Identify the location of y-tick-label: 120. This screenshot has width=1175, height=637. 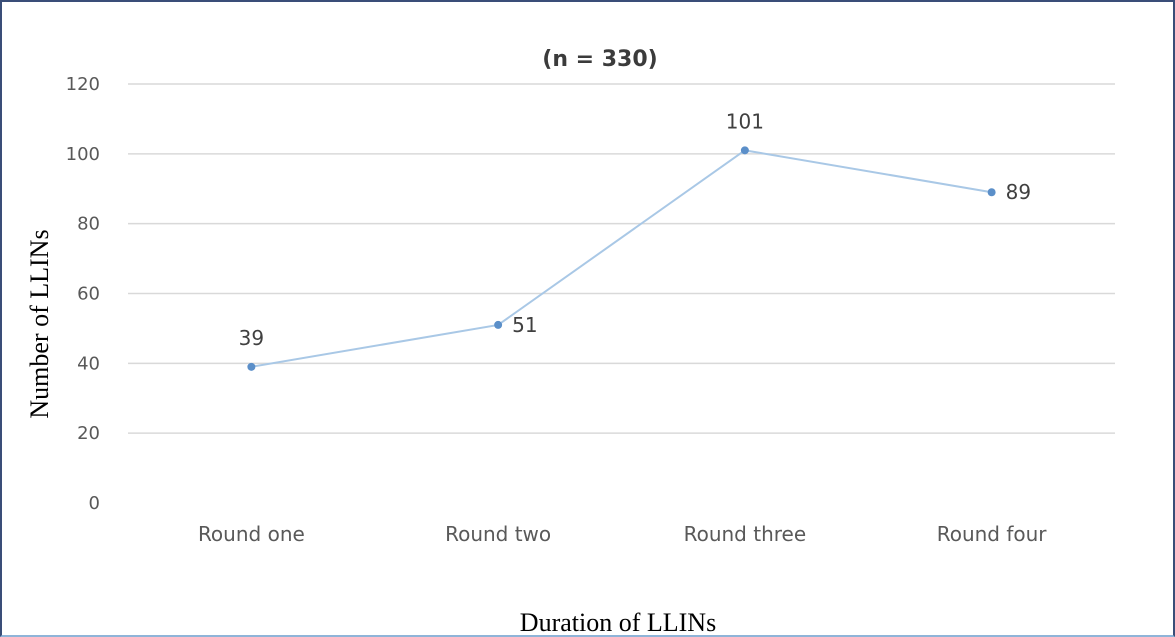
(83, 84).